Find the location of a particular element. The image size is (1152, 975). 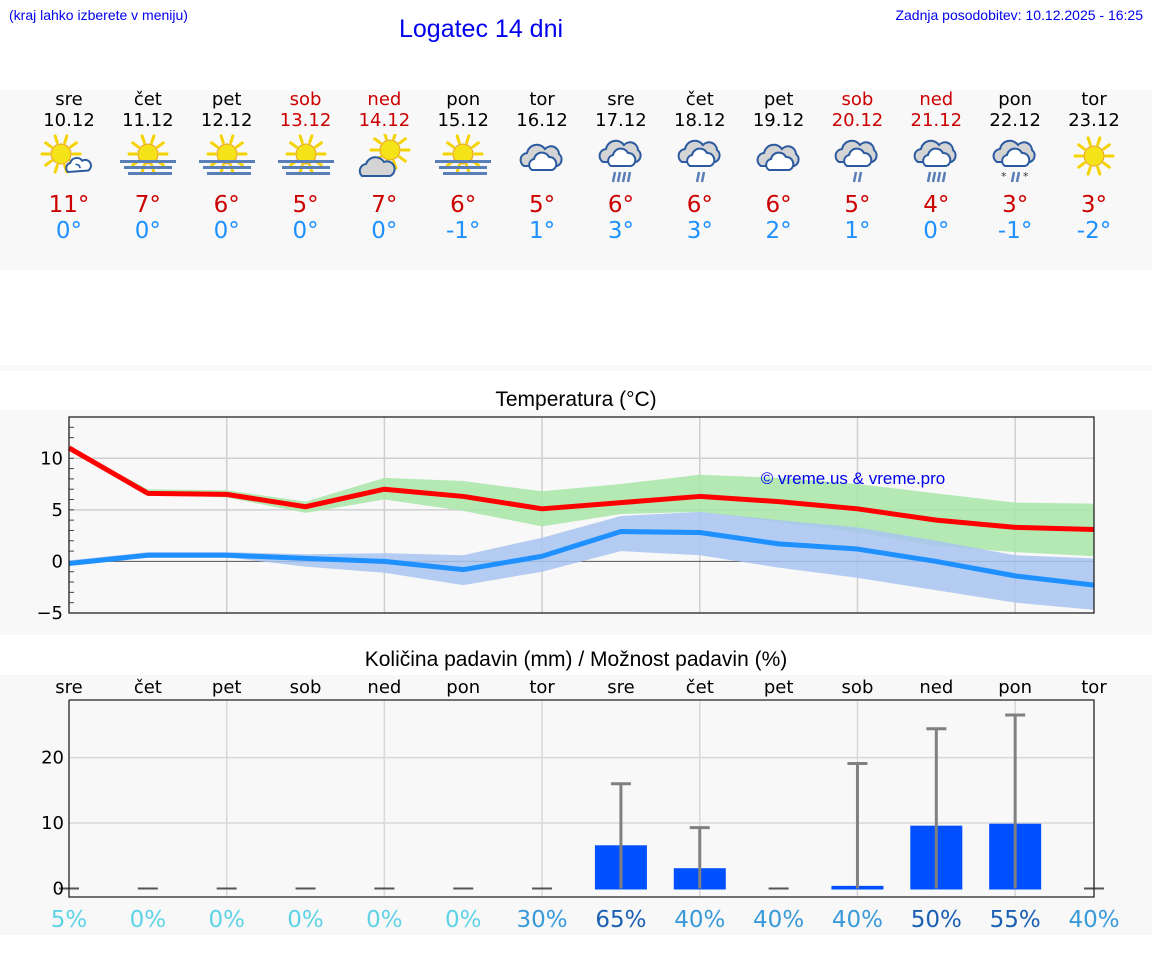

day-date: 15.12 is located at coordinates (463, 120).